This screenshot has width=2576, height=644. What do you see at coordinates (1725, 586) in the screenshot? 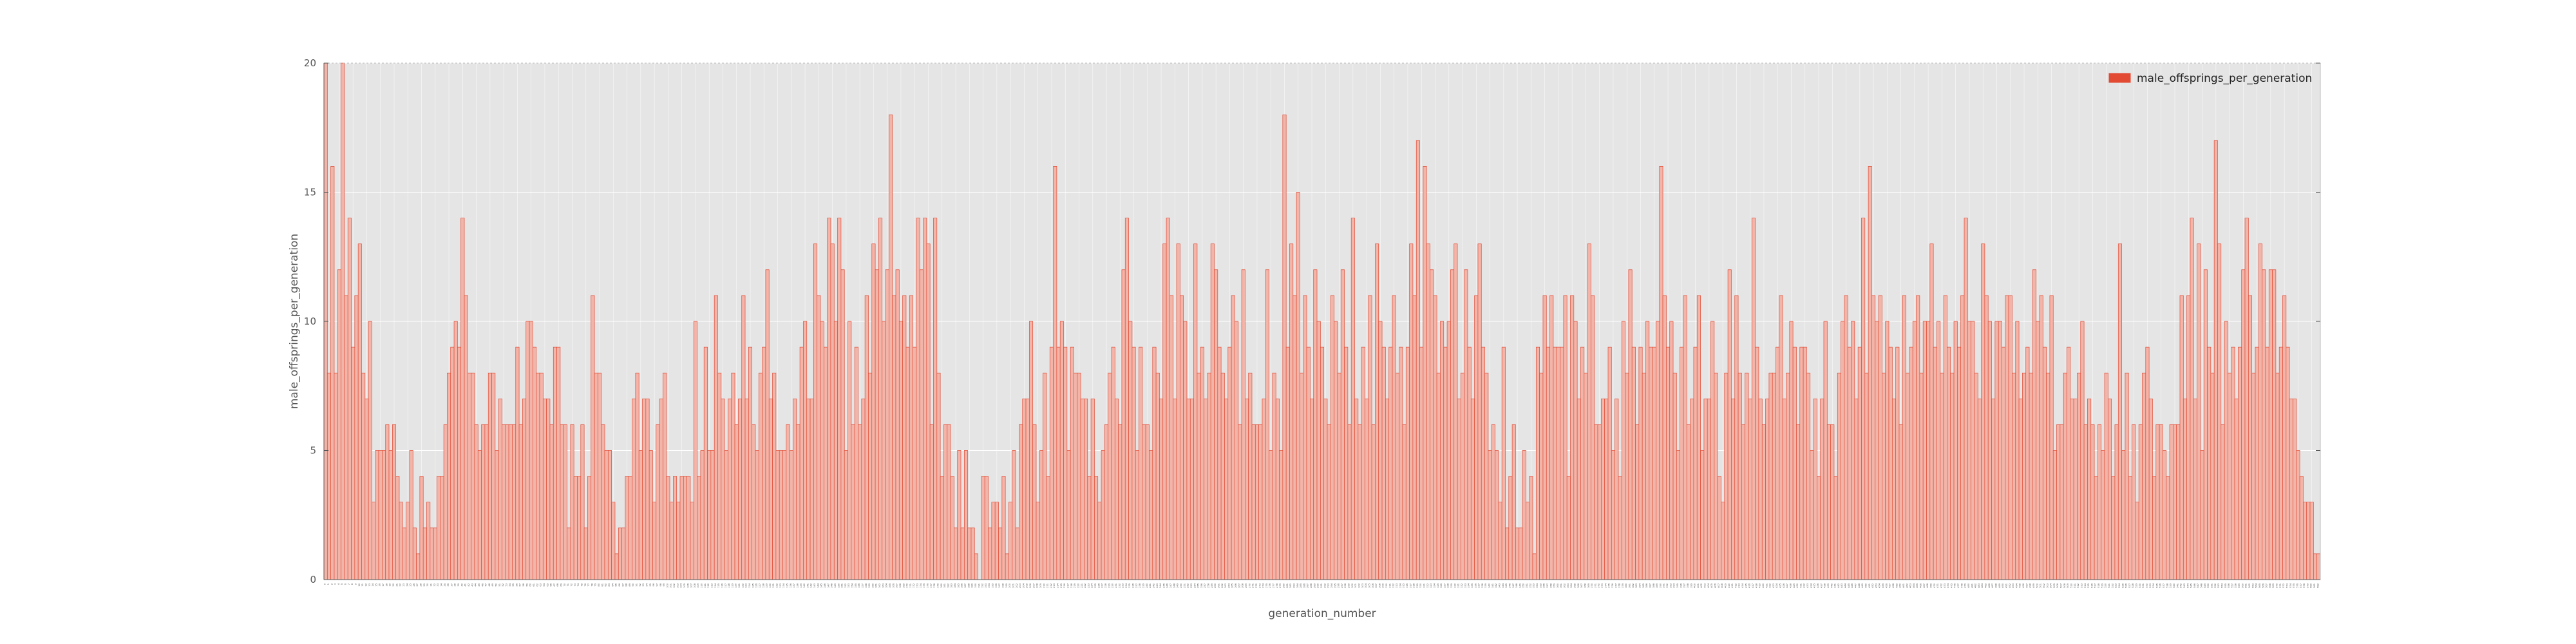
I see `x-tick-label: 409` at bounding box center [1725, 586].